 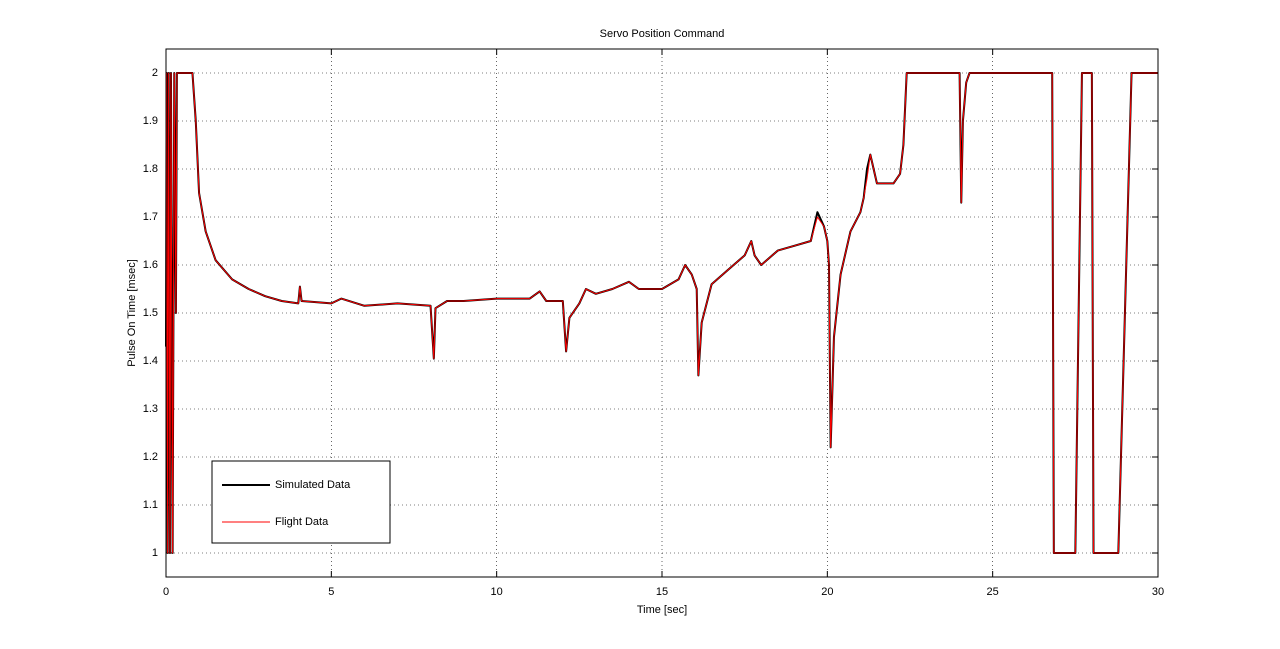 I want to click on x-tick-label: 15, so click(x=662, y=592).